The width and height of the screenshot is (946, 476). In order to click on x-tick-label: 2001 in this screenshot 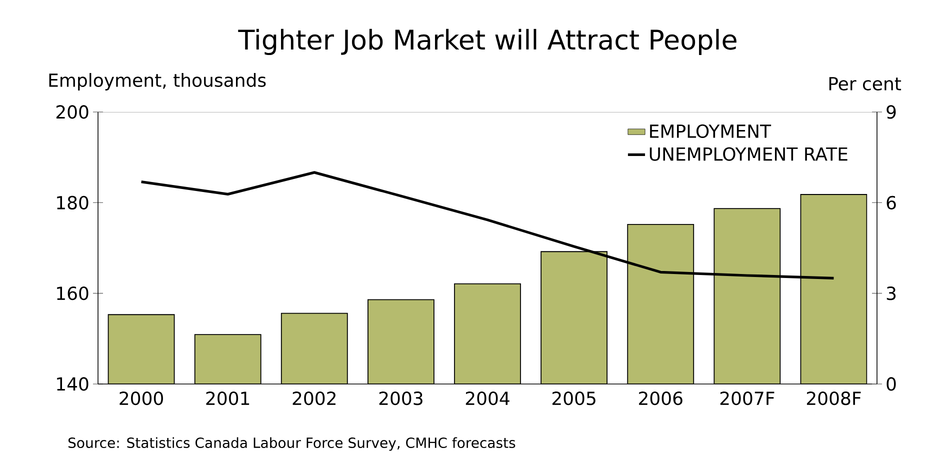, I will do `click(228, 399)`.